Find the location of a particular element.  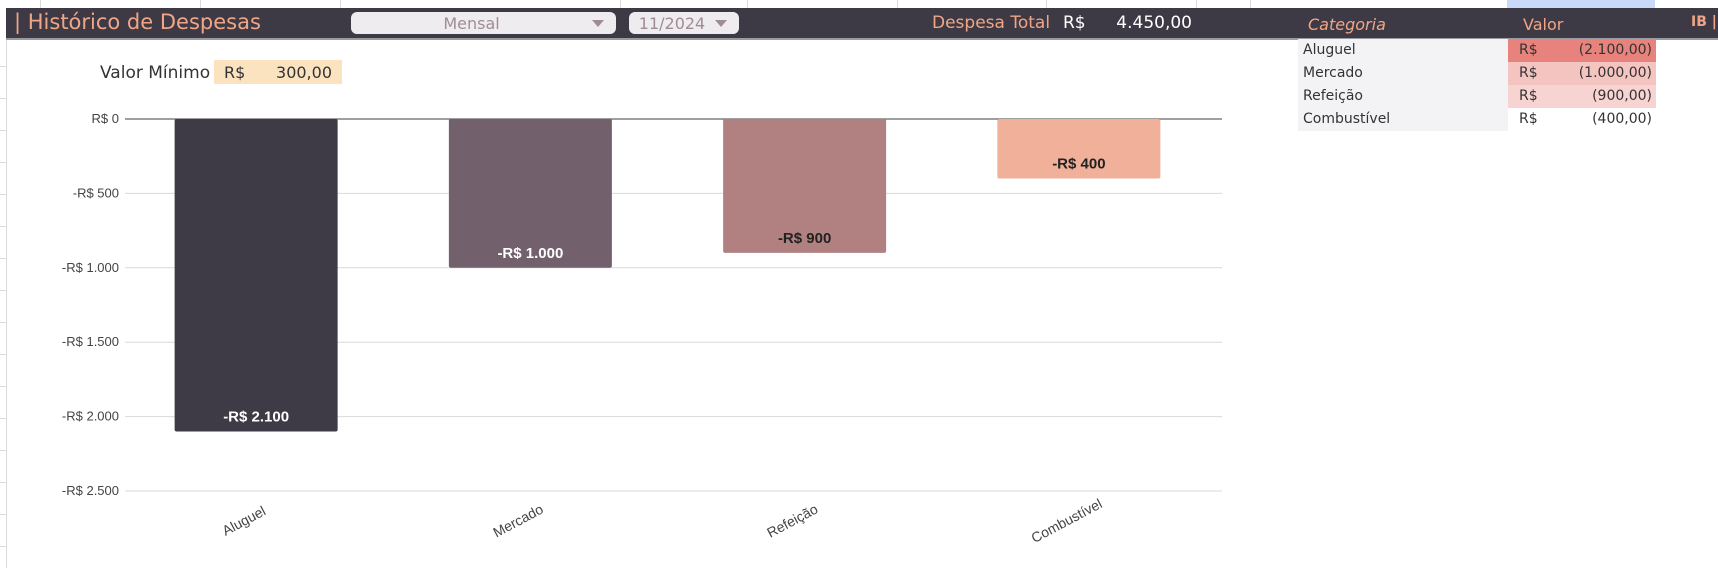

table-cell-value: R$ (1.000,00) is located at coordinates (1582, 73).